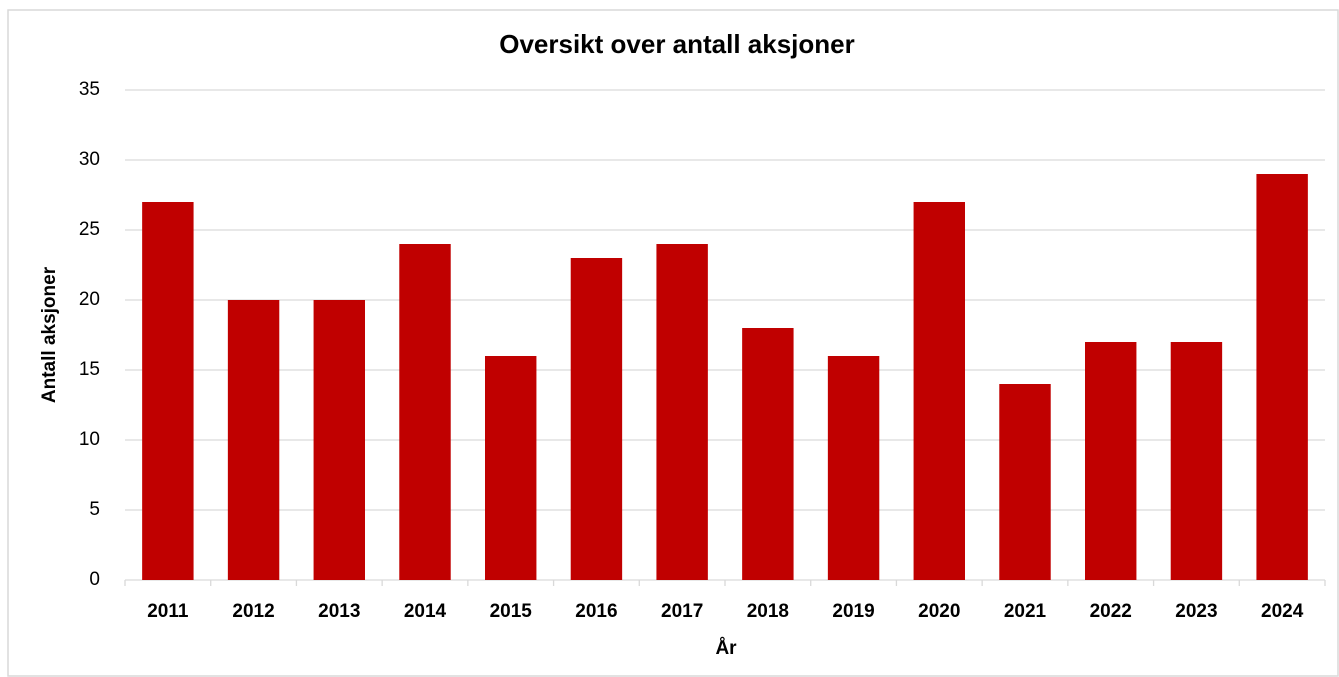 Image resolution: width=1339 pixels, height=677 pixels. What do you see at coordinates (726, 648) in the screenshot?
I see `x-axis-title: År` at bounding box center [726, 648].